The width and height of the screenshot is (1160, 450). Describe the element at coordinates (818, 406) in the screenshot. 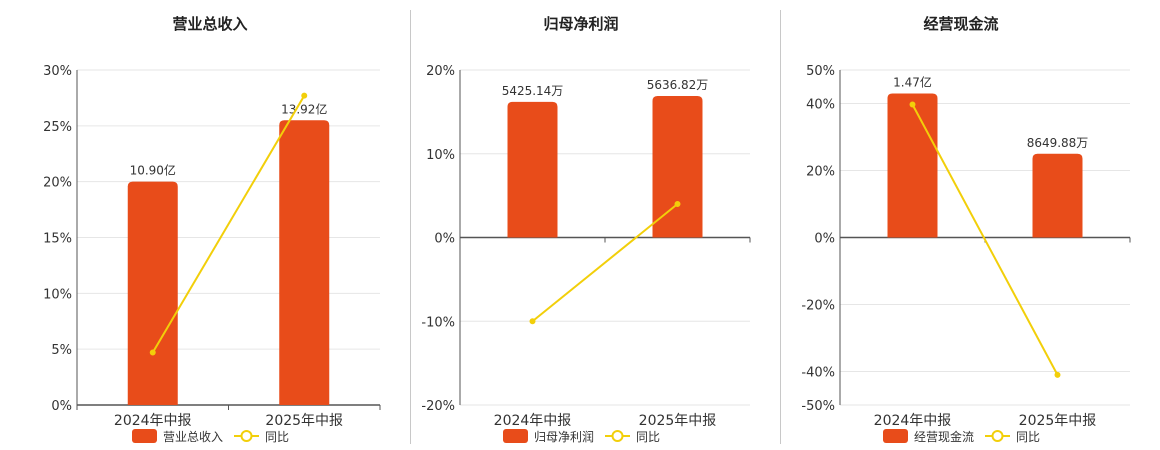

I see `y-tick-label: -50%` at that location.